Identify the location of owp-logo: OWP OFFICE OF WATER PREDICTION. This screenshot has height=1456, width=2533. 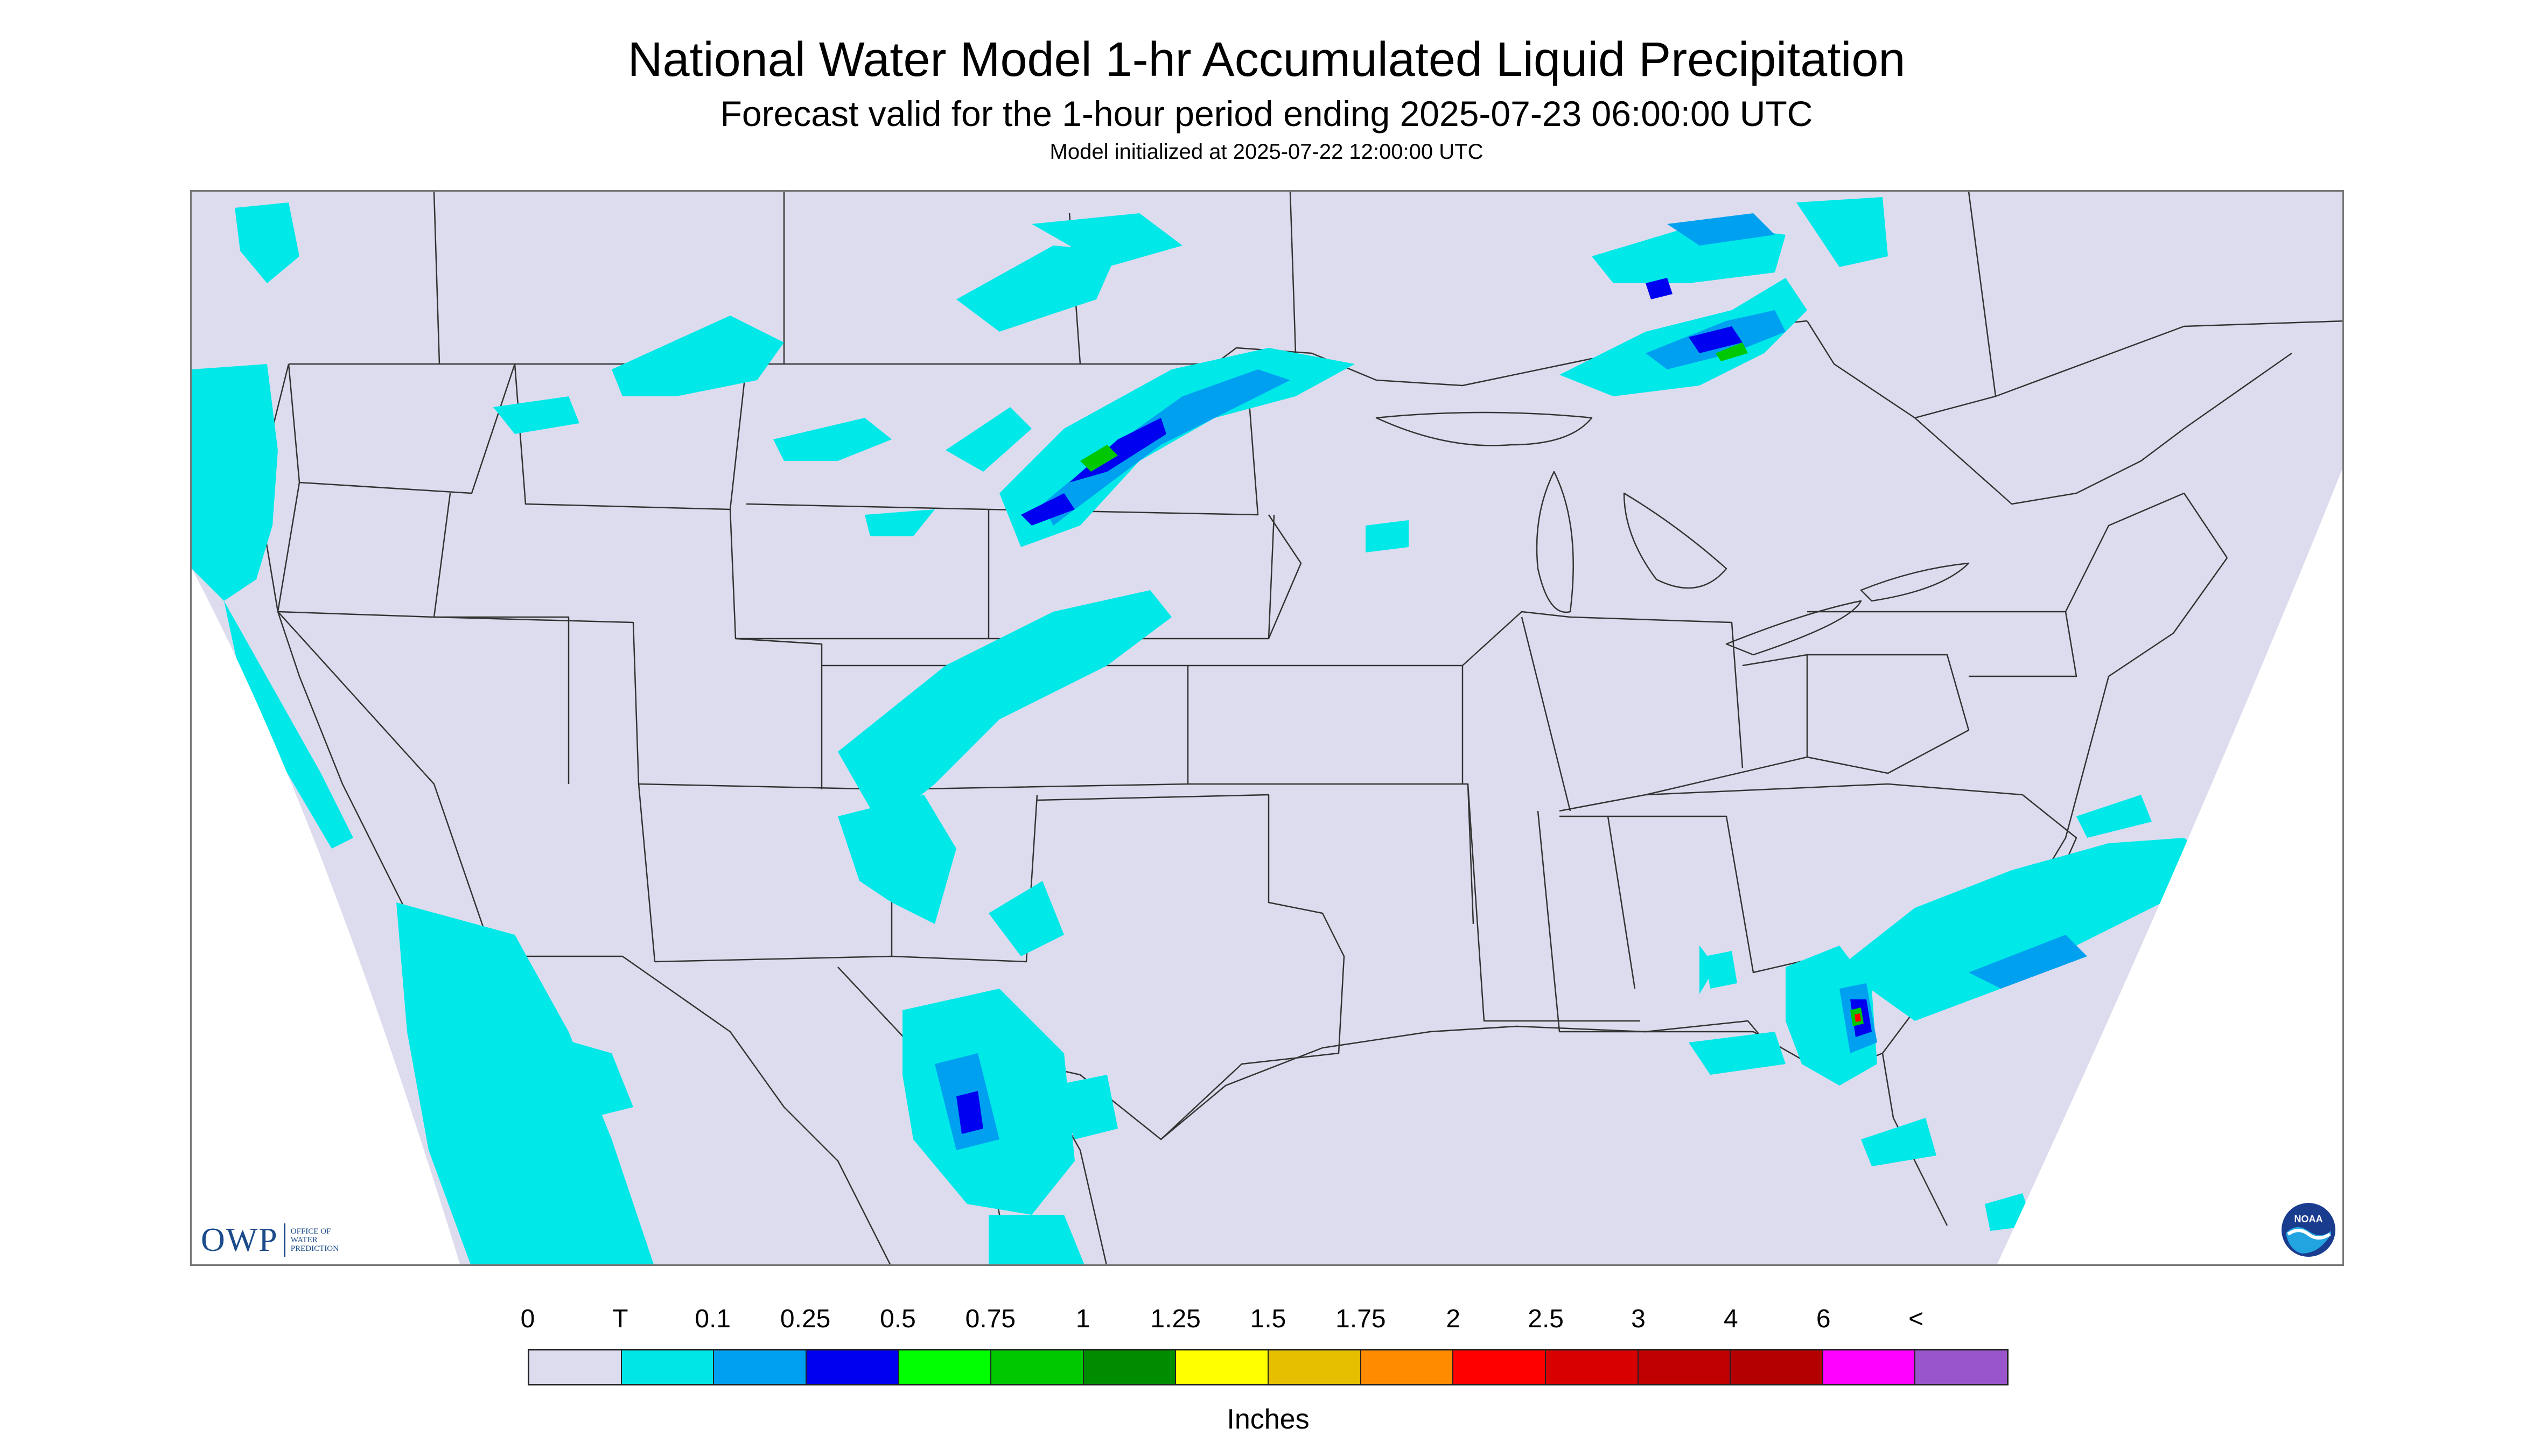
(270, 1240).